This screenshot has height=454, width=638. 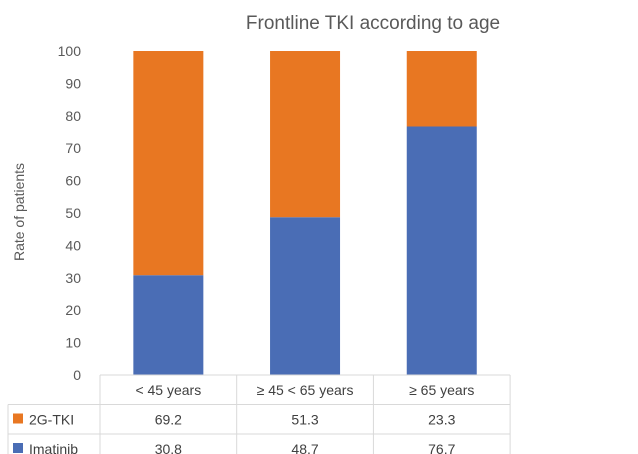 What do you see at coordinates (73, 278) in the screenshot?
I see `y-tick-label: 30` at bounding box center [73, 278].